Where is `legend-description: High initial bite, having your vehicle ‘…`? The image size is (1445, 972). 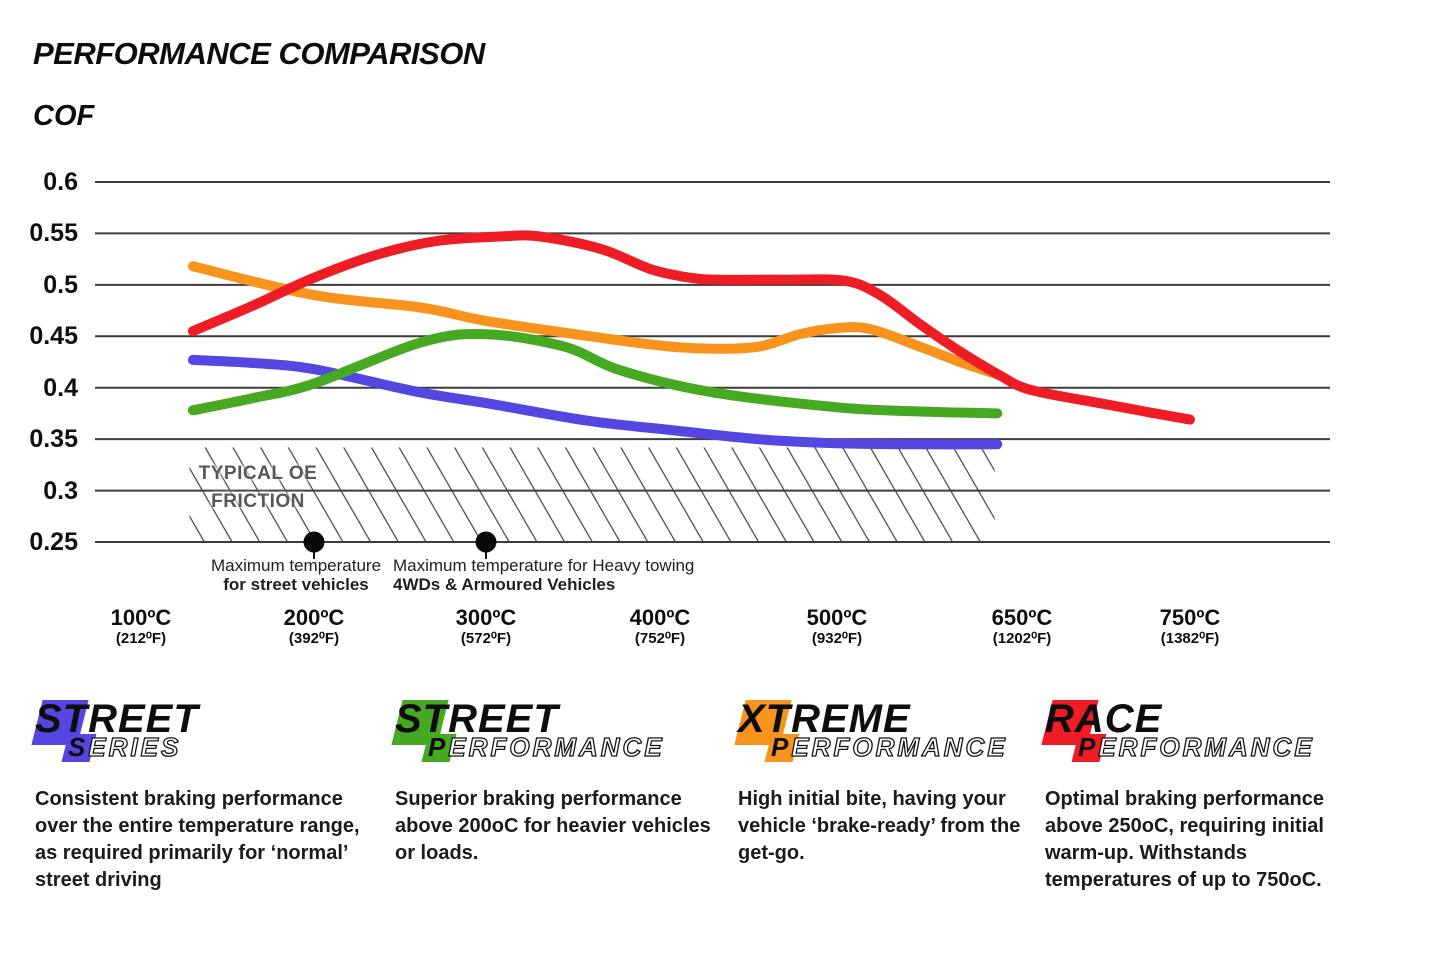
legend-description: High initial bite, having your vehicle ‘… is located at coordinates (879, 826).